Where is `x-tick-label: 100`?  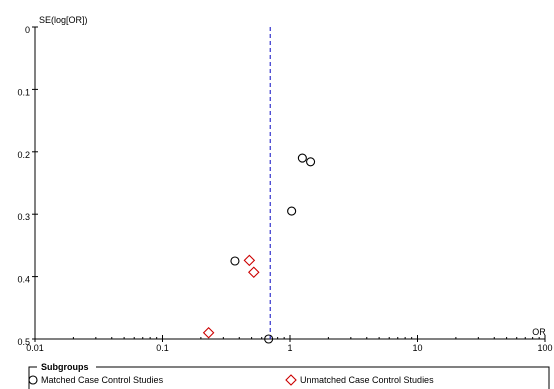
x-tick-label: 100 is located at coordinates (544, 348).